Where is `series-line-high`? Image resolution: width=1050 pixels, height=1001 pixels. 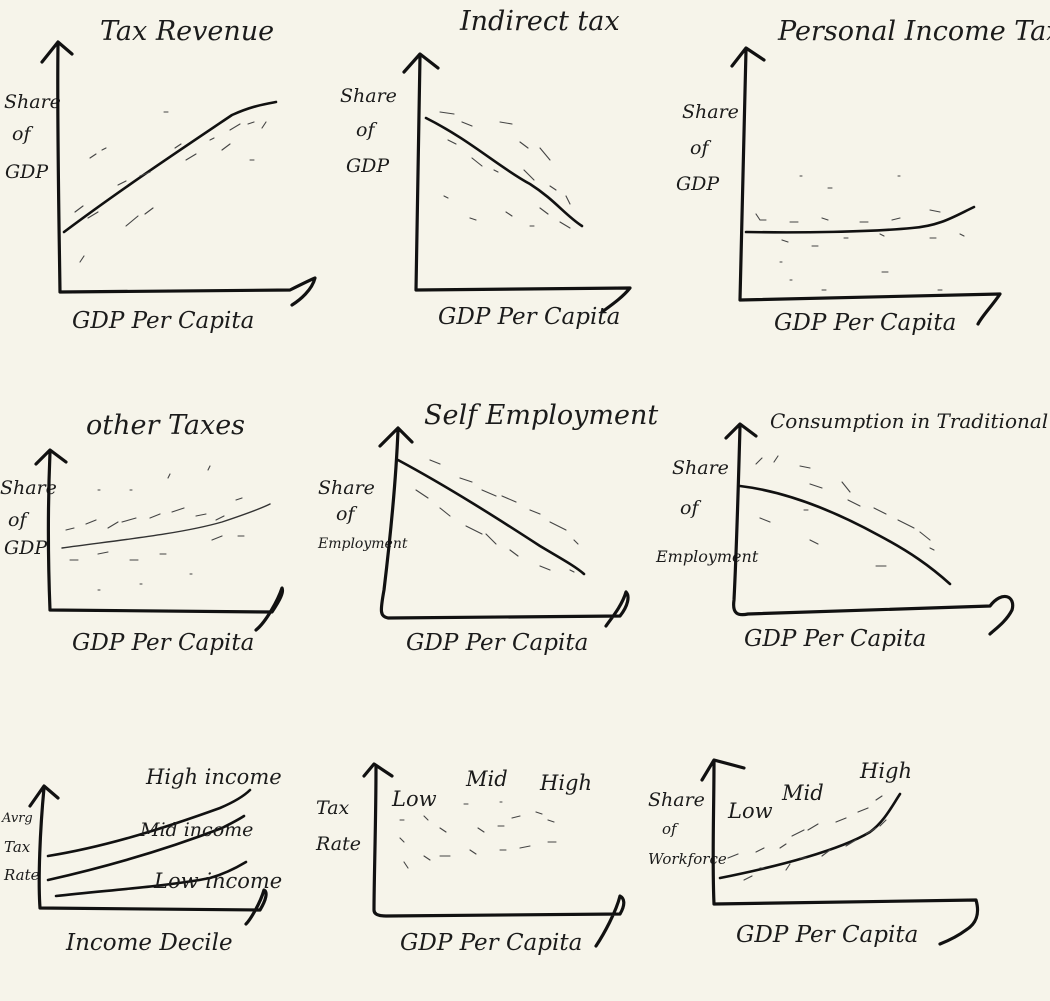
series-line-high is located at coordinates (149, 823).